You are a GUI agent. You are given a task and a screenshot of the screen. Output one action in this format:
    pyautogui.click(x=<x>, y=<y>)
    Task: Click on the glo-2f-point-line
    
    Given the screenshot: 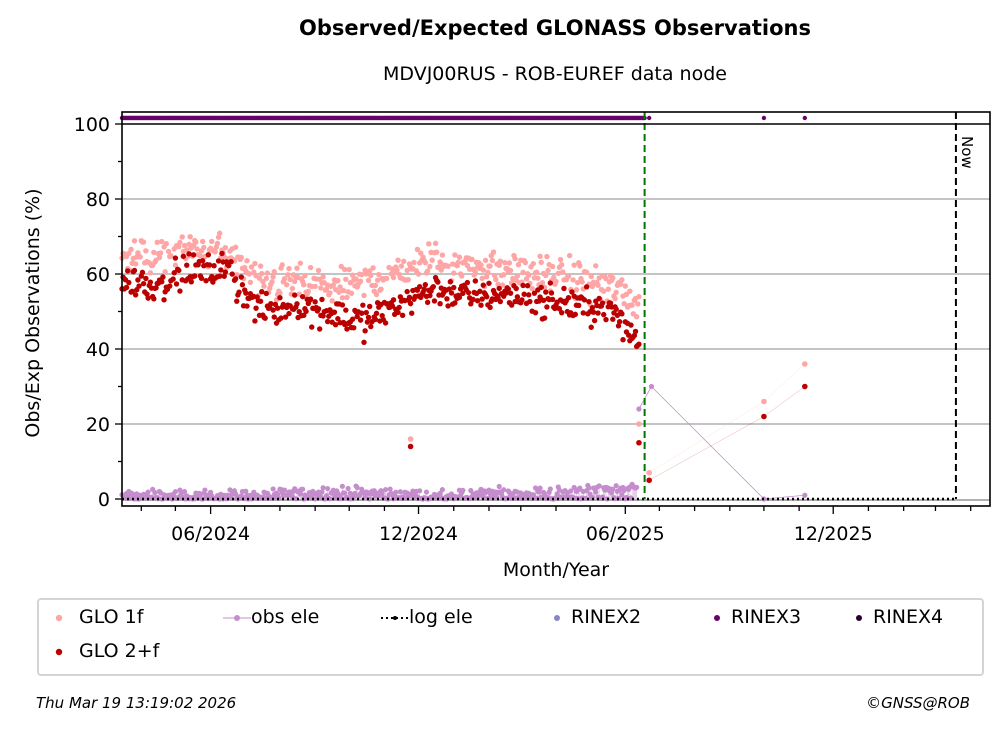 What is the action you would take?
    pyautogui.click(x=727, y=433)
    